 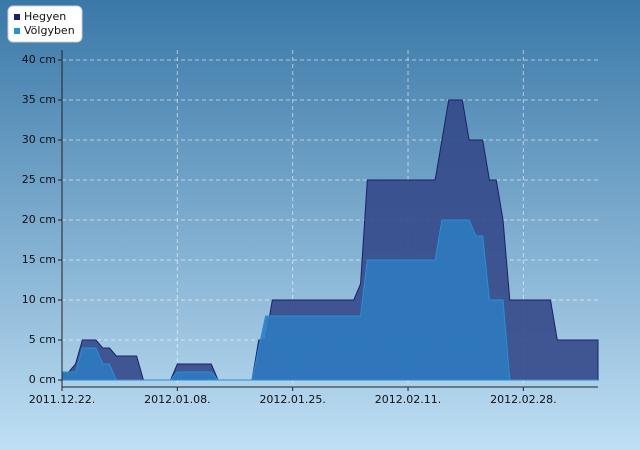 I want to click on legend-label: Hegyen, so click(x=45, y=16).